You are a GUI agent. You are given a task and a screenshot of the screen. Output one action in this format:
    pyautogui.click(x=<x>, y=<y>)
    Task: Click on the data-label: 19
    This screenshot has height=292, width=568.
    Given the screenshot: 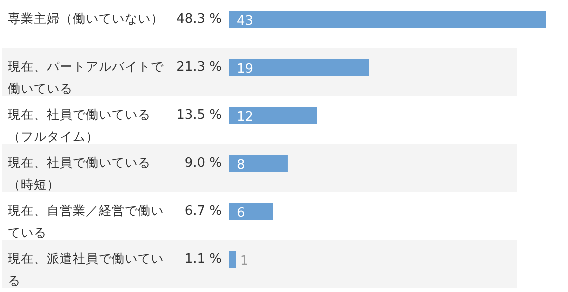 What is the action you would take?
    pyautogui.click(x=245, y=69)
    